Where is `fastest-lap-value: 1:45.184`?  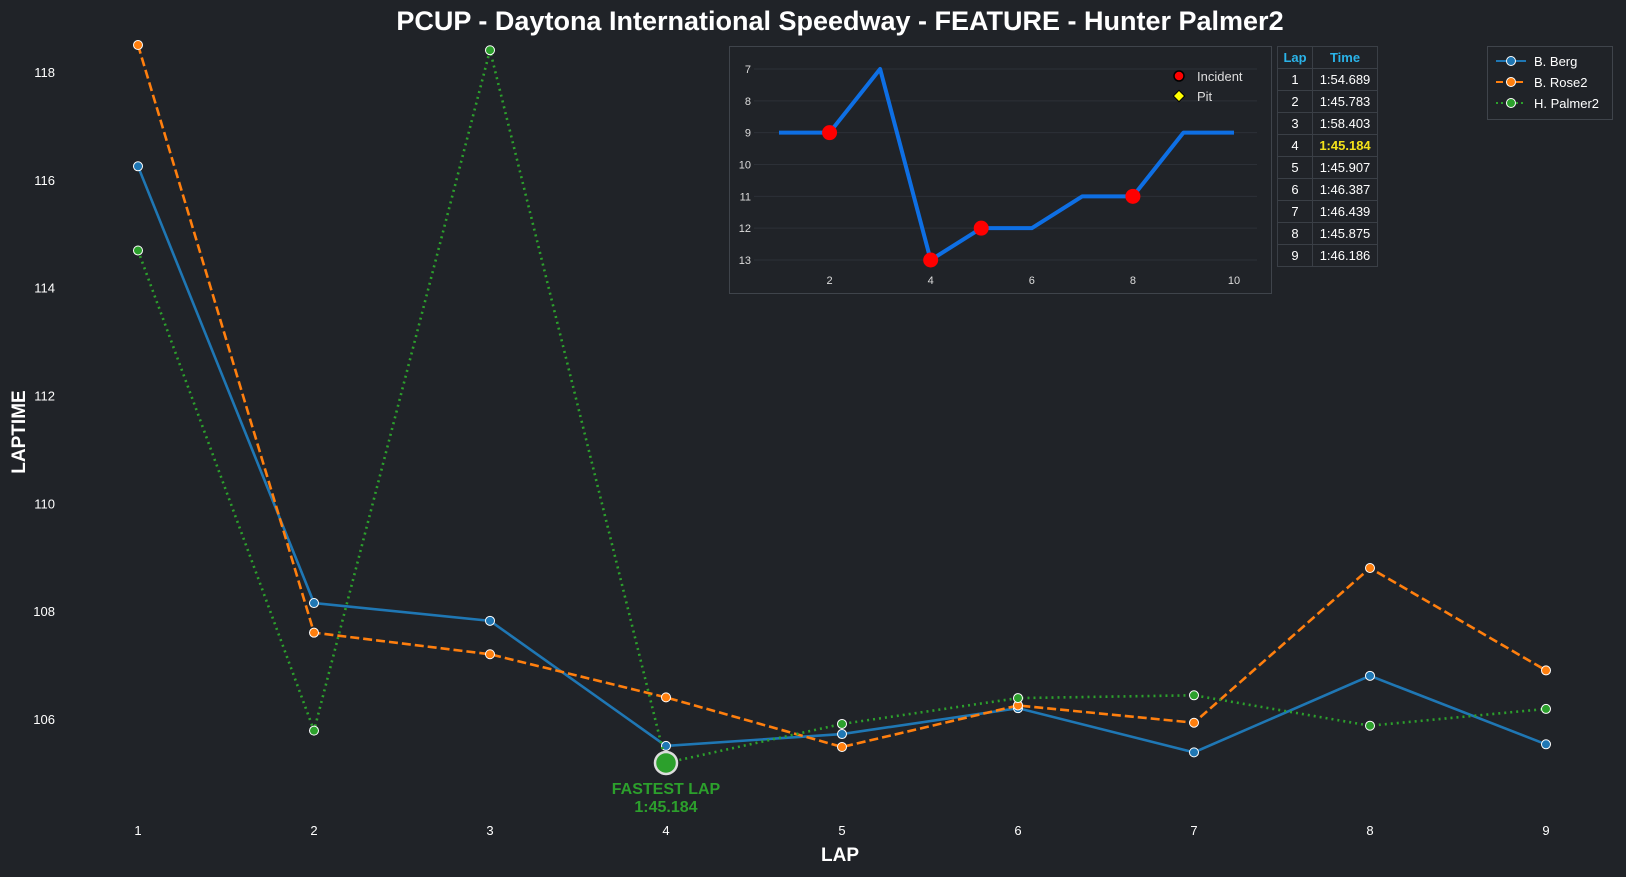
fastest-lap-value: 1:45.184 is located at coordinates (665, 807).